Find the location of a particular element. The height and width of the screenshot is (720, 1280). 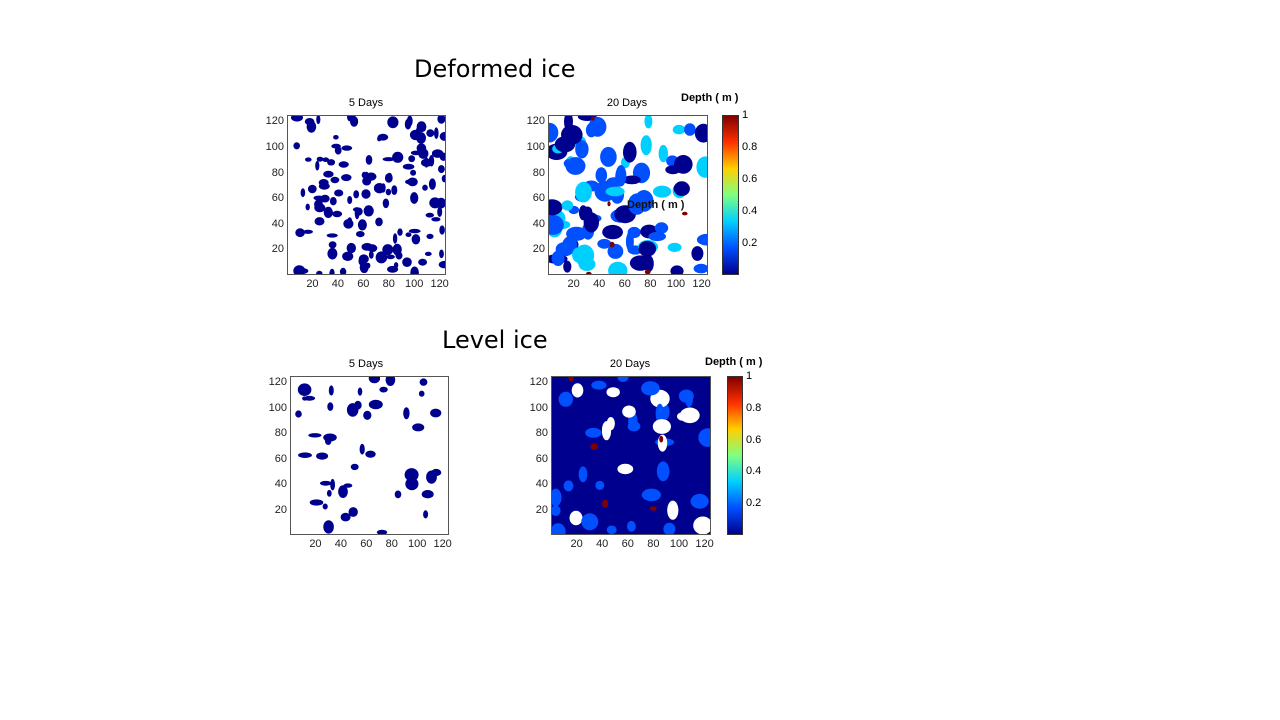

y-tick-label: 80 is located at coordinates (277, 172).